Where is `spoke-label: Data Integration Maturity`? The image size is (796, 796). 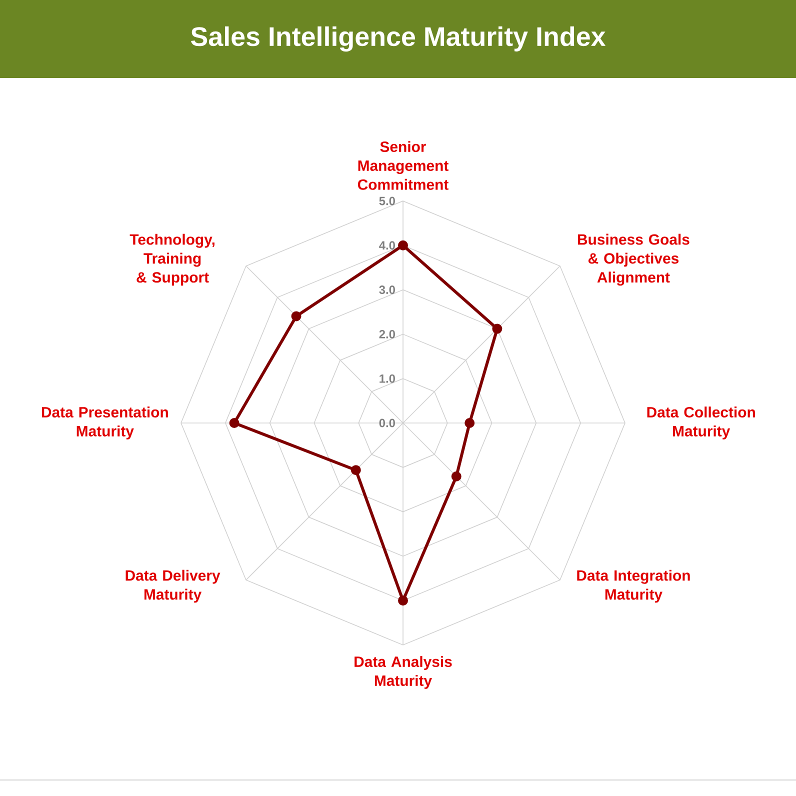
spoke-label: Data Integration Maturity is located at coordinates (633, 586).